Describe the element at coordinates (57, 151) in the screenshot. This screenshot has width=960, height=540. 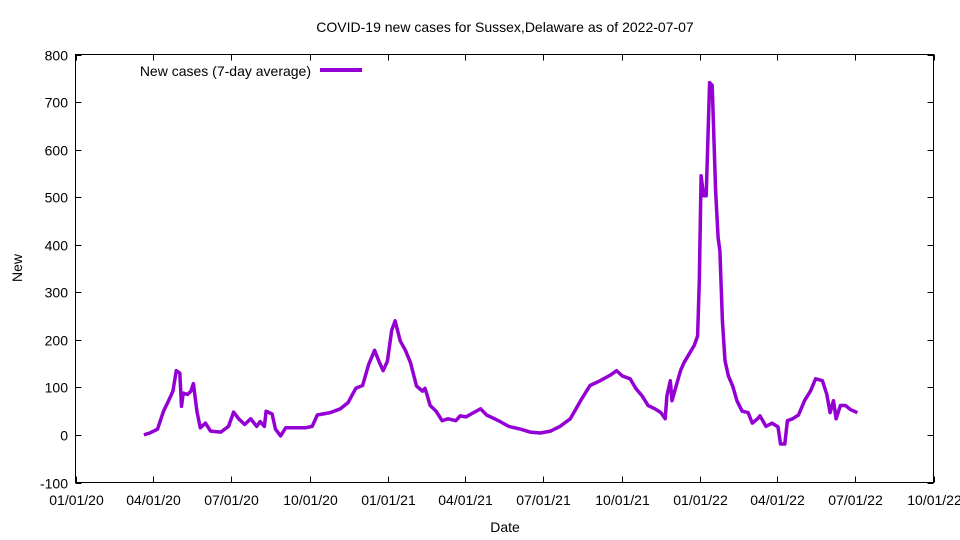
I see `y-tick-label: 600` at that location.